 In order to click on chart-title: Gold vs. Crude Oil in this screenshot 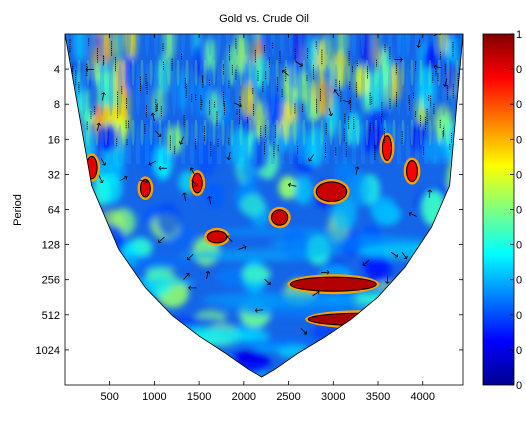, I will do `click(264, 19)`.